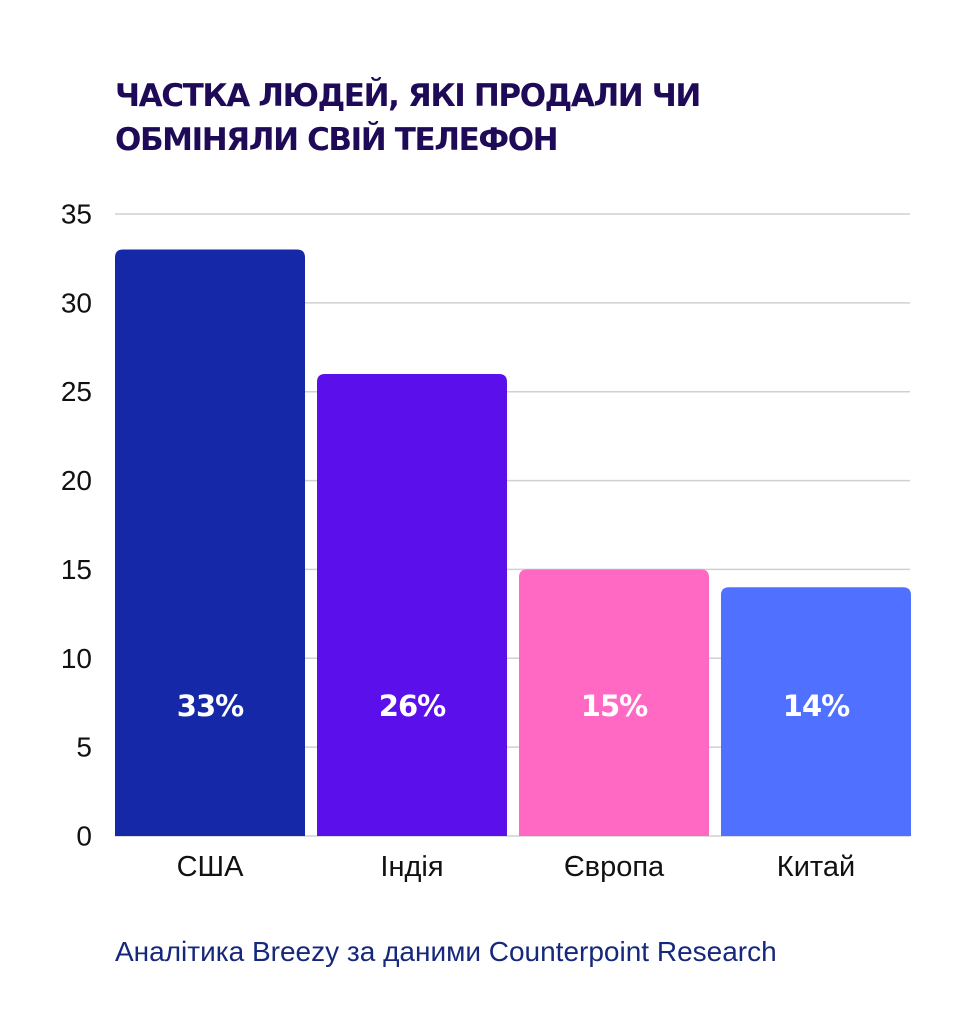 The image size is (976, 1028). Describe the element at coordinates (514, 706) in the screenshot. I see `data-labels: 33% 26% 15% 14%` at that location.